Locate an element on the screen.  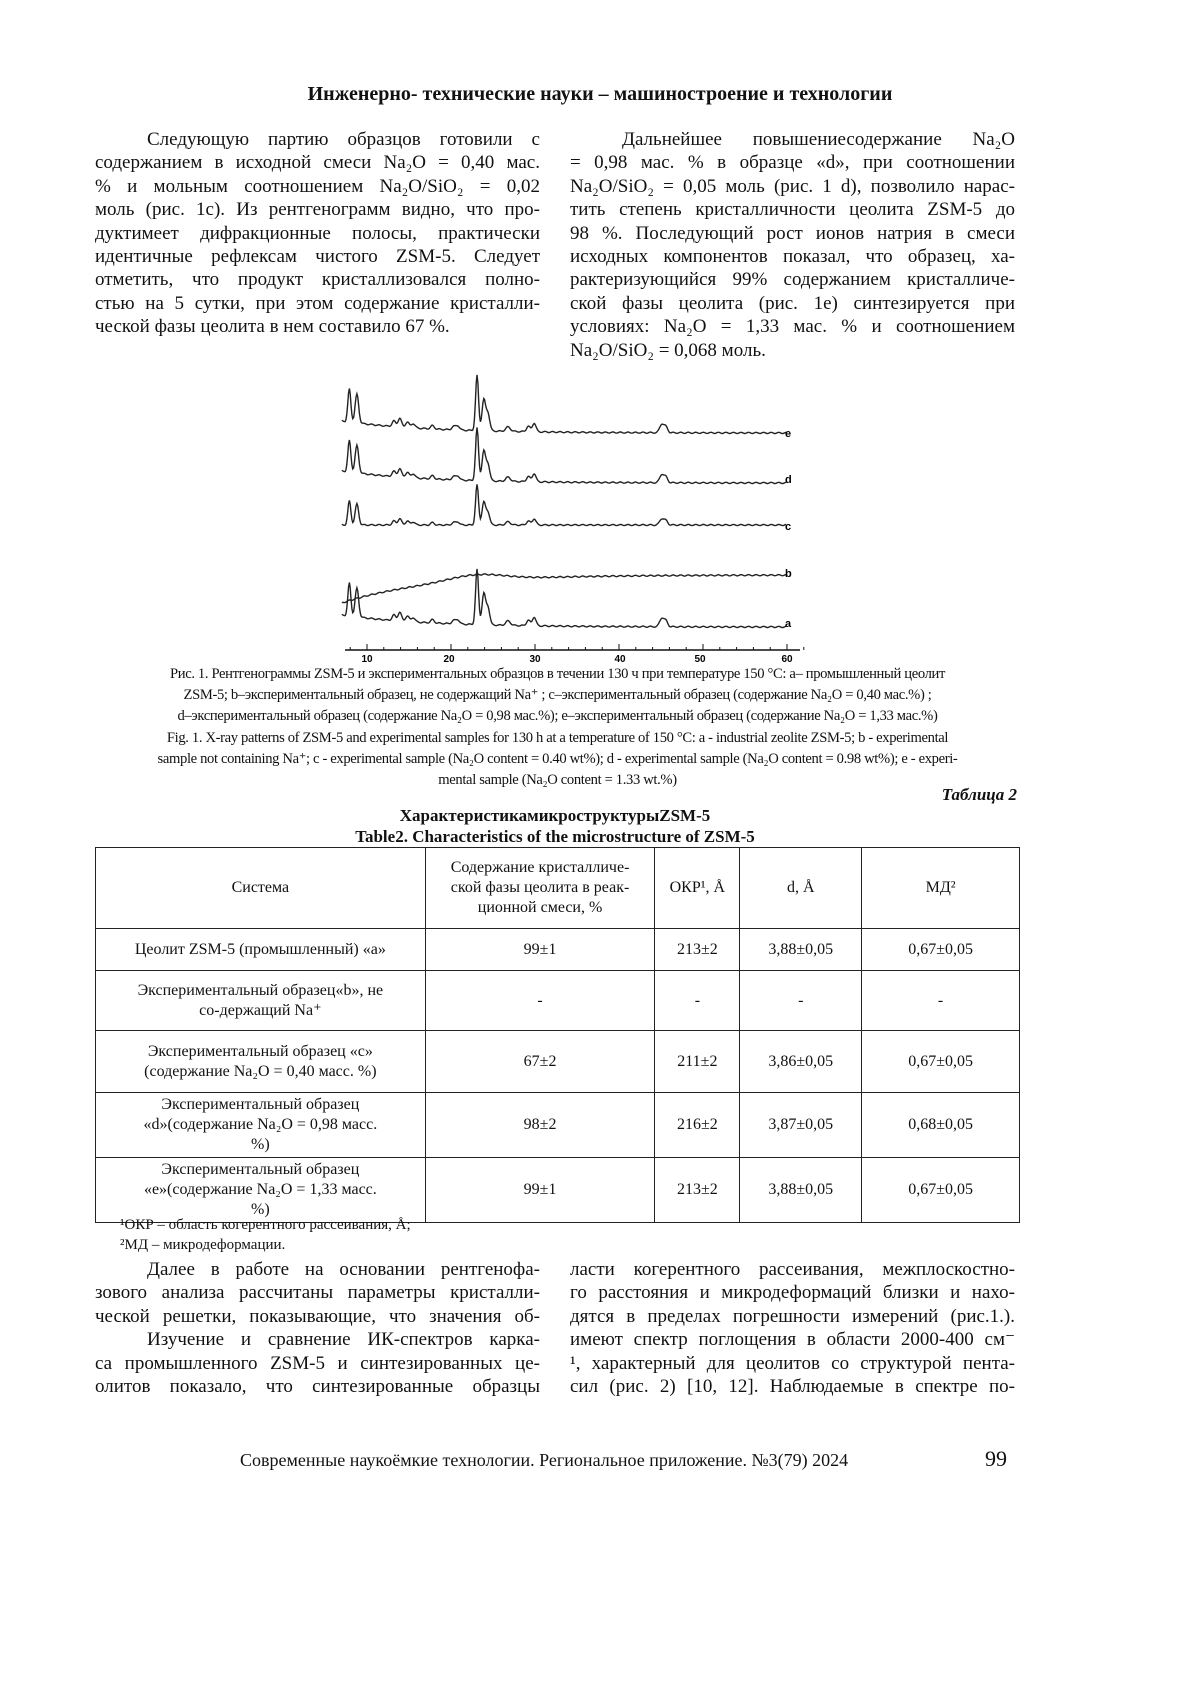
trace-e is located at coordinates (564, 404).